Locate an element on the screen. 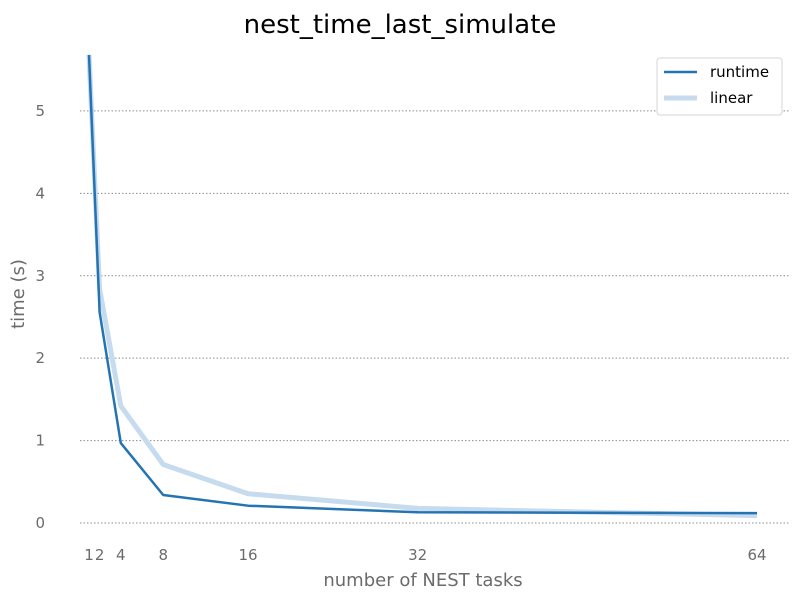  legend-label-linear: linear is located at coordinates (731, 98).